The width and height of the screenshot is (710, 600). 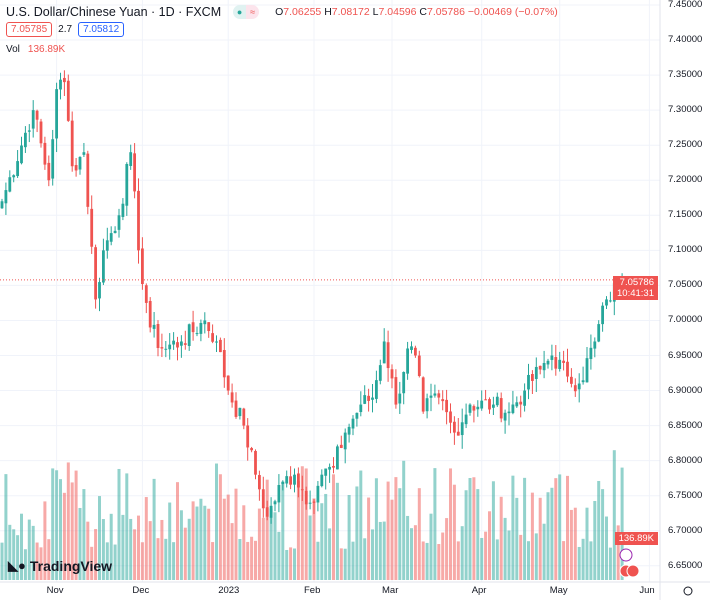 What do you see at coordinates (558, 590) in the screenshot?
I see `x-tick-label: May` at bounding box center [558, 590].